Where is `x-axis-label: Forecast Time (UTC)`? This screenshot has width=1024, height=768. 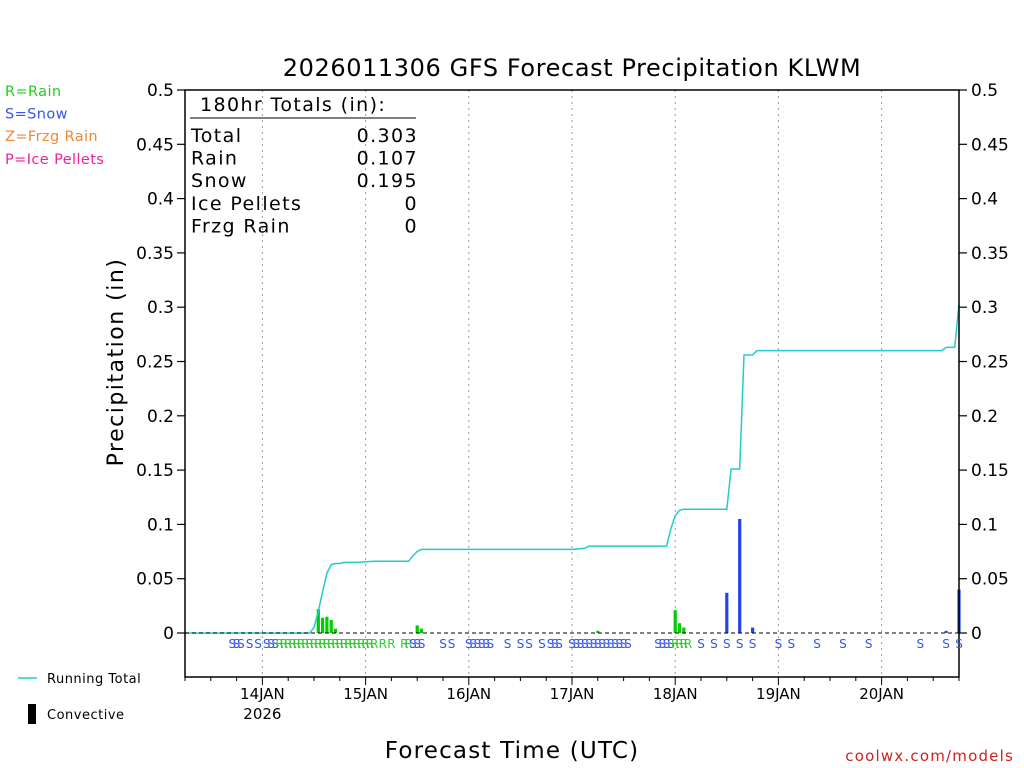
x-axis-label: Forecast Time (UTC) is located at coordinates (512, 751).